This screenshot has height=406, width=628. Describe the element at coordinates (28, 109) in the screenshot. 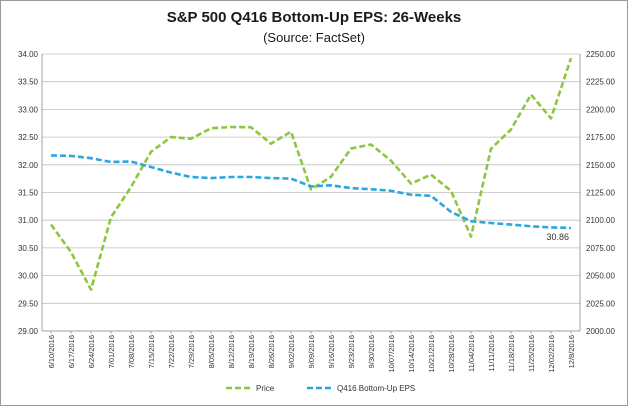

I see `left-tick-label: 33.00` at that location.